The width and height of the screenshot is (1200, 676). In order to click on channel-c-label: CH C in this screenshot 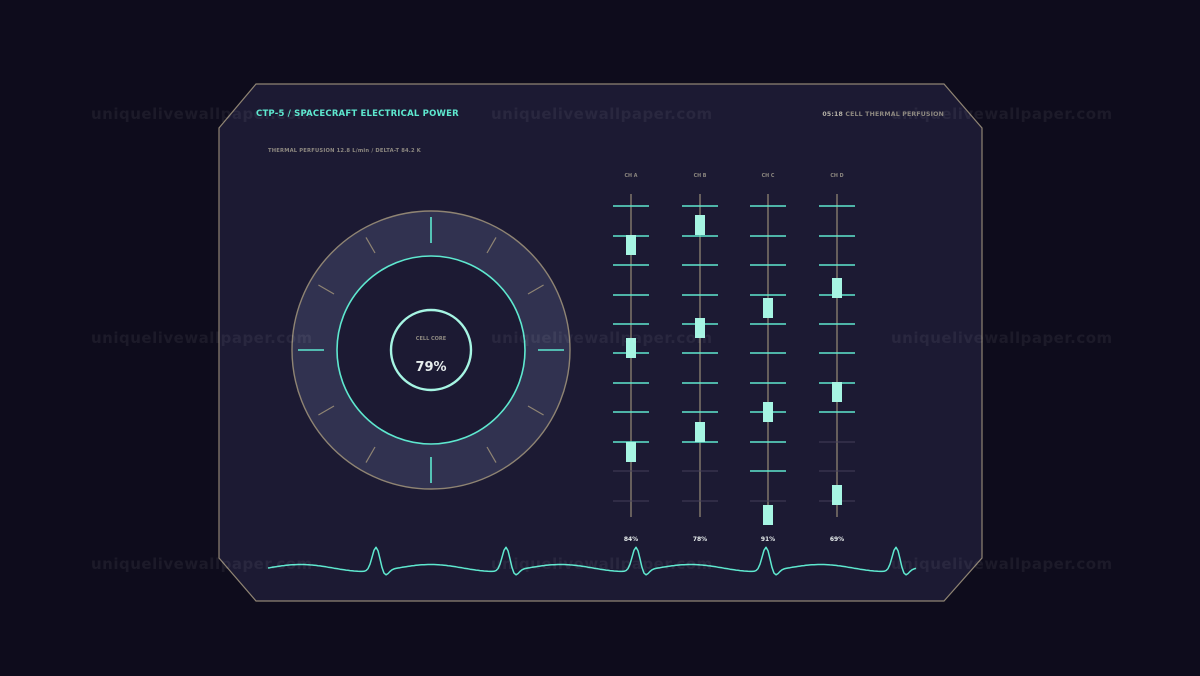, I will do `click(768, 176)`.